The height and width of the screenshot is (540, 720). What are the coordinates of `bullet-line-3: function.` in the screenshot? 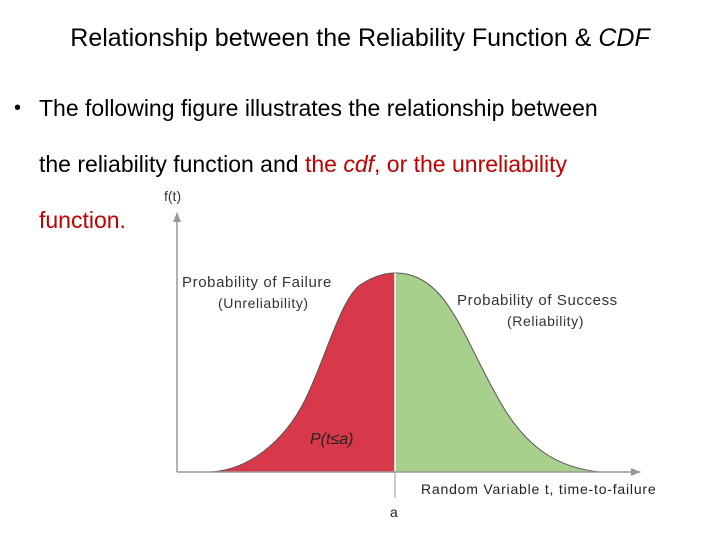 It's located at (82, 220).